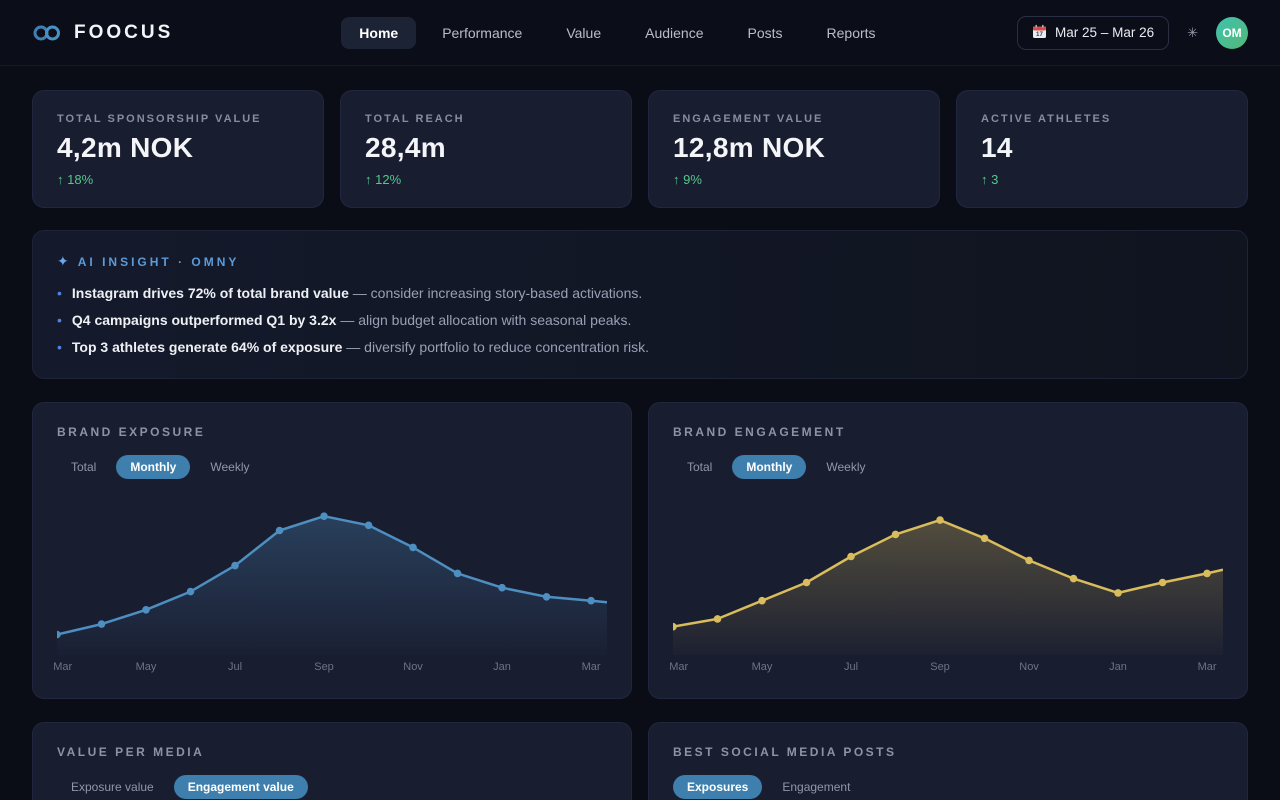 Image resolution: width=1280 pixels, height=800 pixels. What do you see at coordinates (379, 32) in the screenshot?
I see `nav-item-home: Home` at bounding box center [379, 32].